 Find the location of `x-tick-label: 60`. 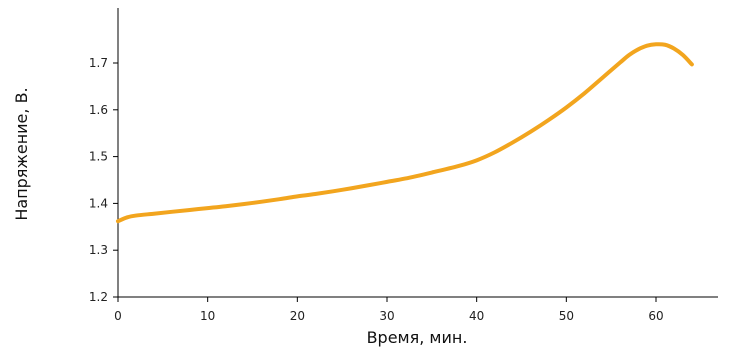

x-tick-label: 60 is located at coordinates (655, 316).